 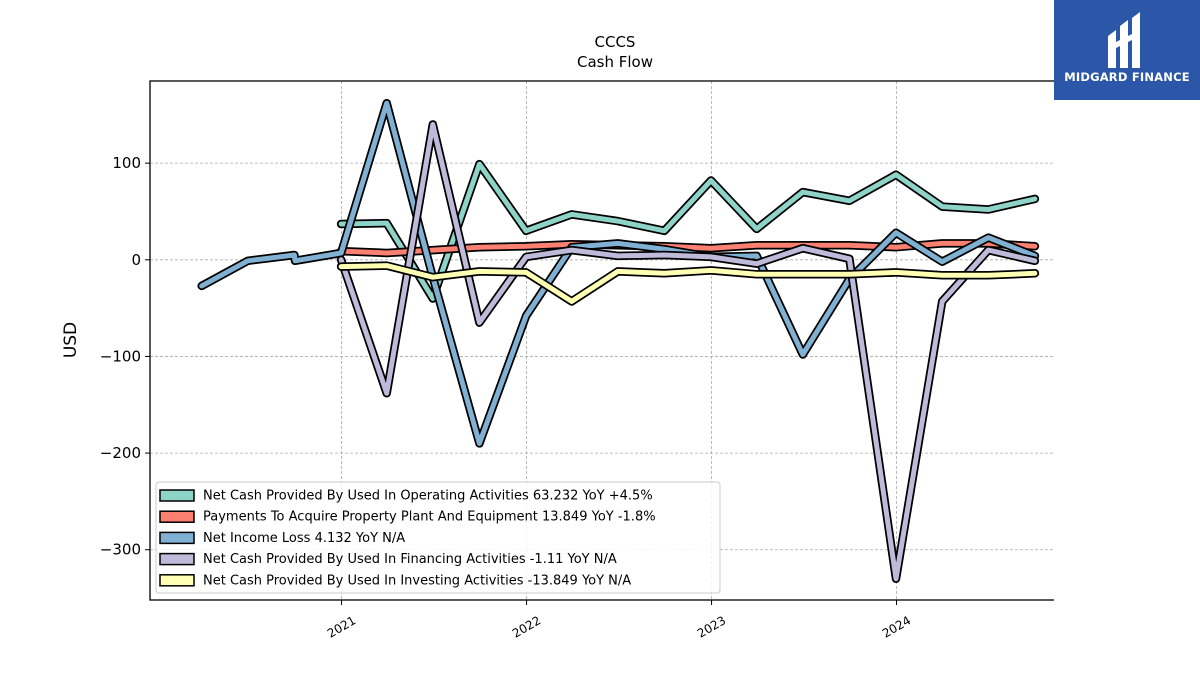 What do you see at coordinates (120, 356) in the screenshot?
I see `y-tick-label: −100` at bounding box center [120, 356].